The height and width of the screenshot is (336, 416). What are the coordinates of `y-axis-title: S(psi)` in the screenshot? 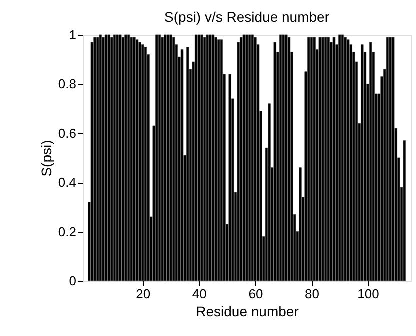 It's located at (46, 158).